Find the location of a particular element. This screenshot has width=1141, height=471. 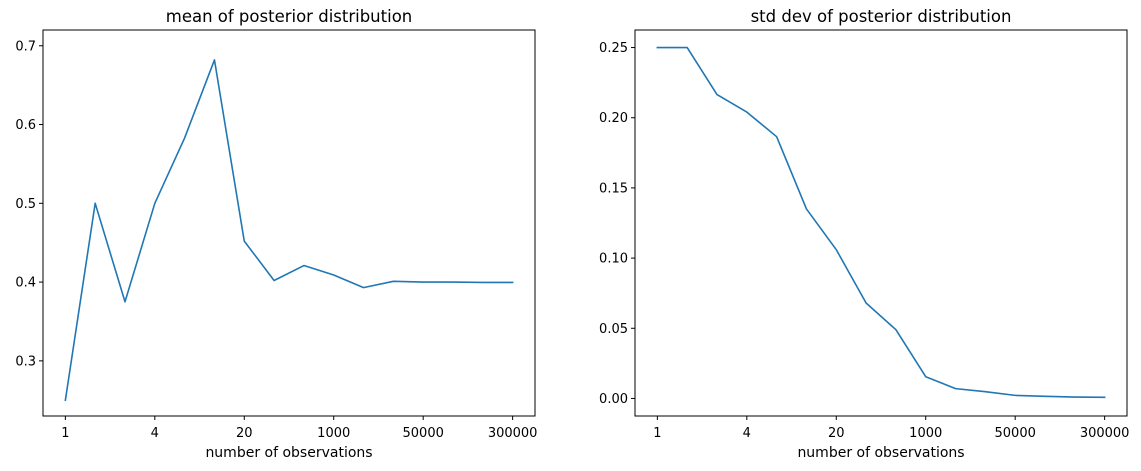

mean-y-tick-label: 0.7 is located at coordinates (25, 46).